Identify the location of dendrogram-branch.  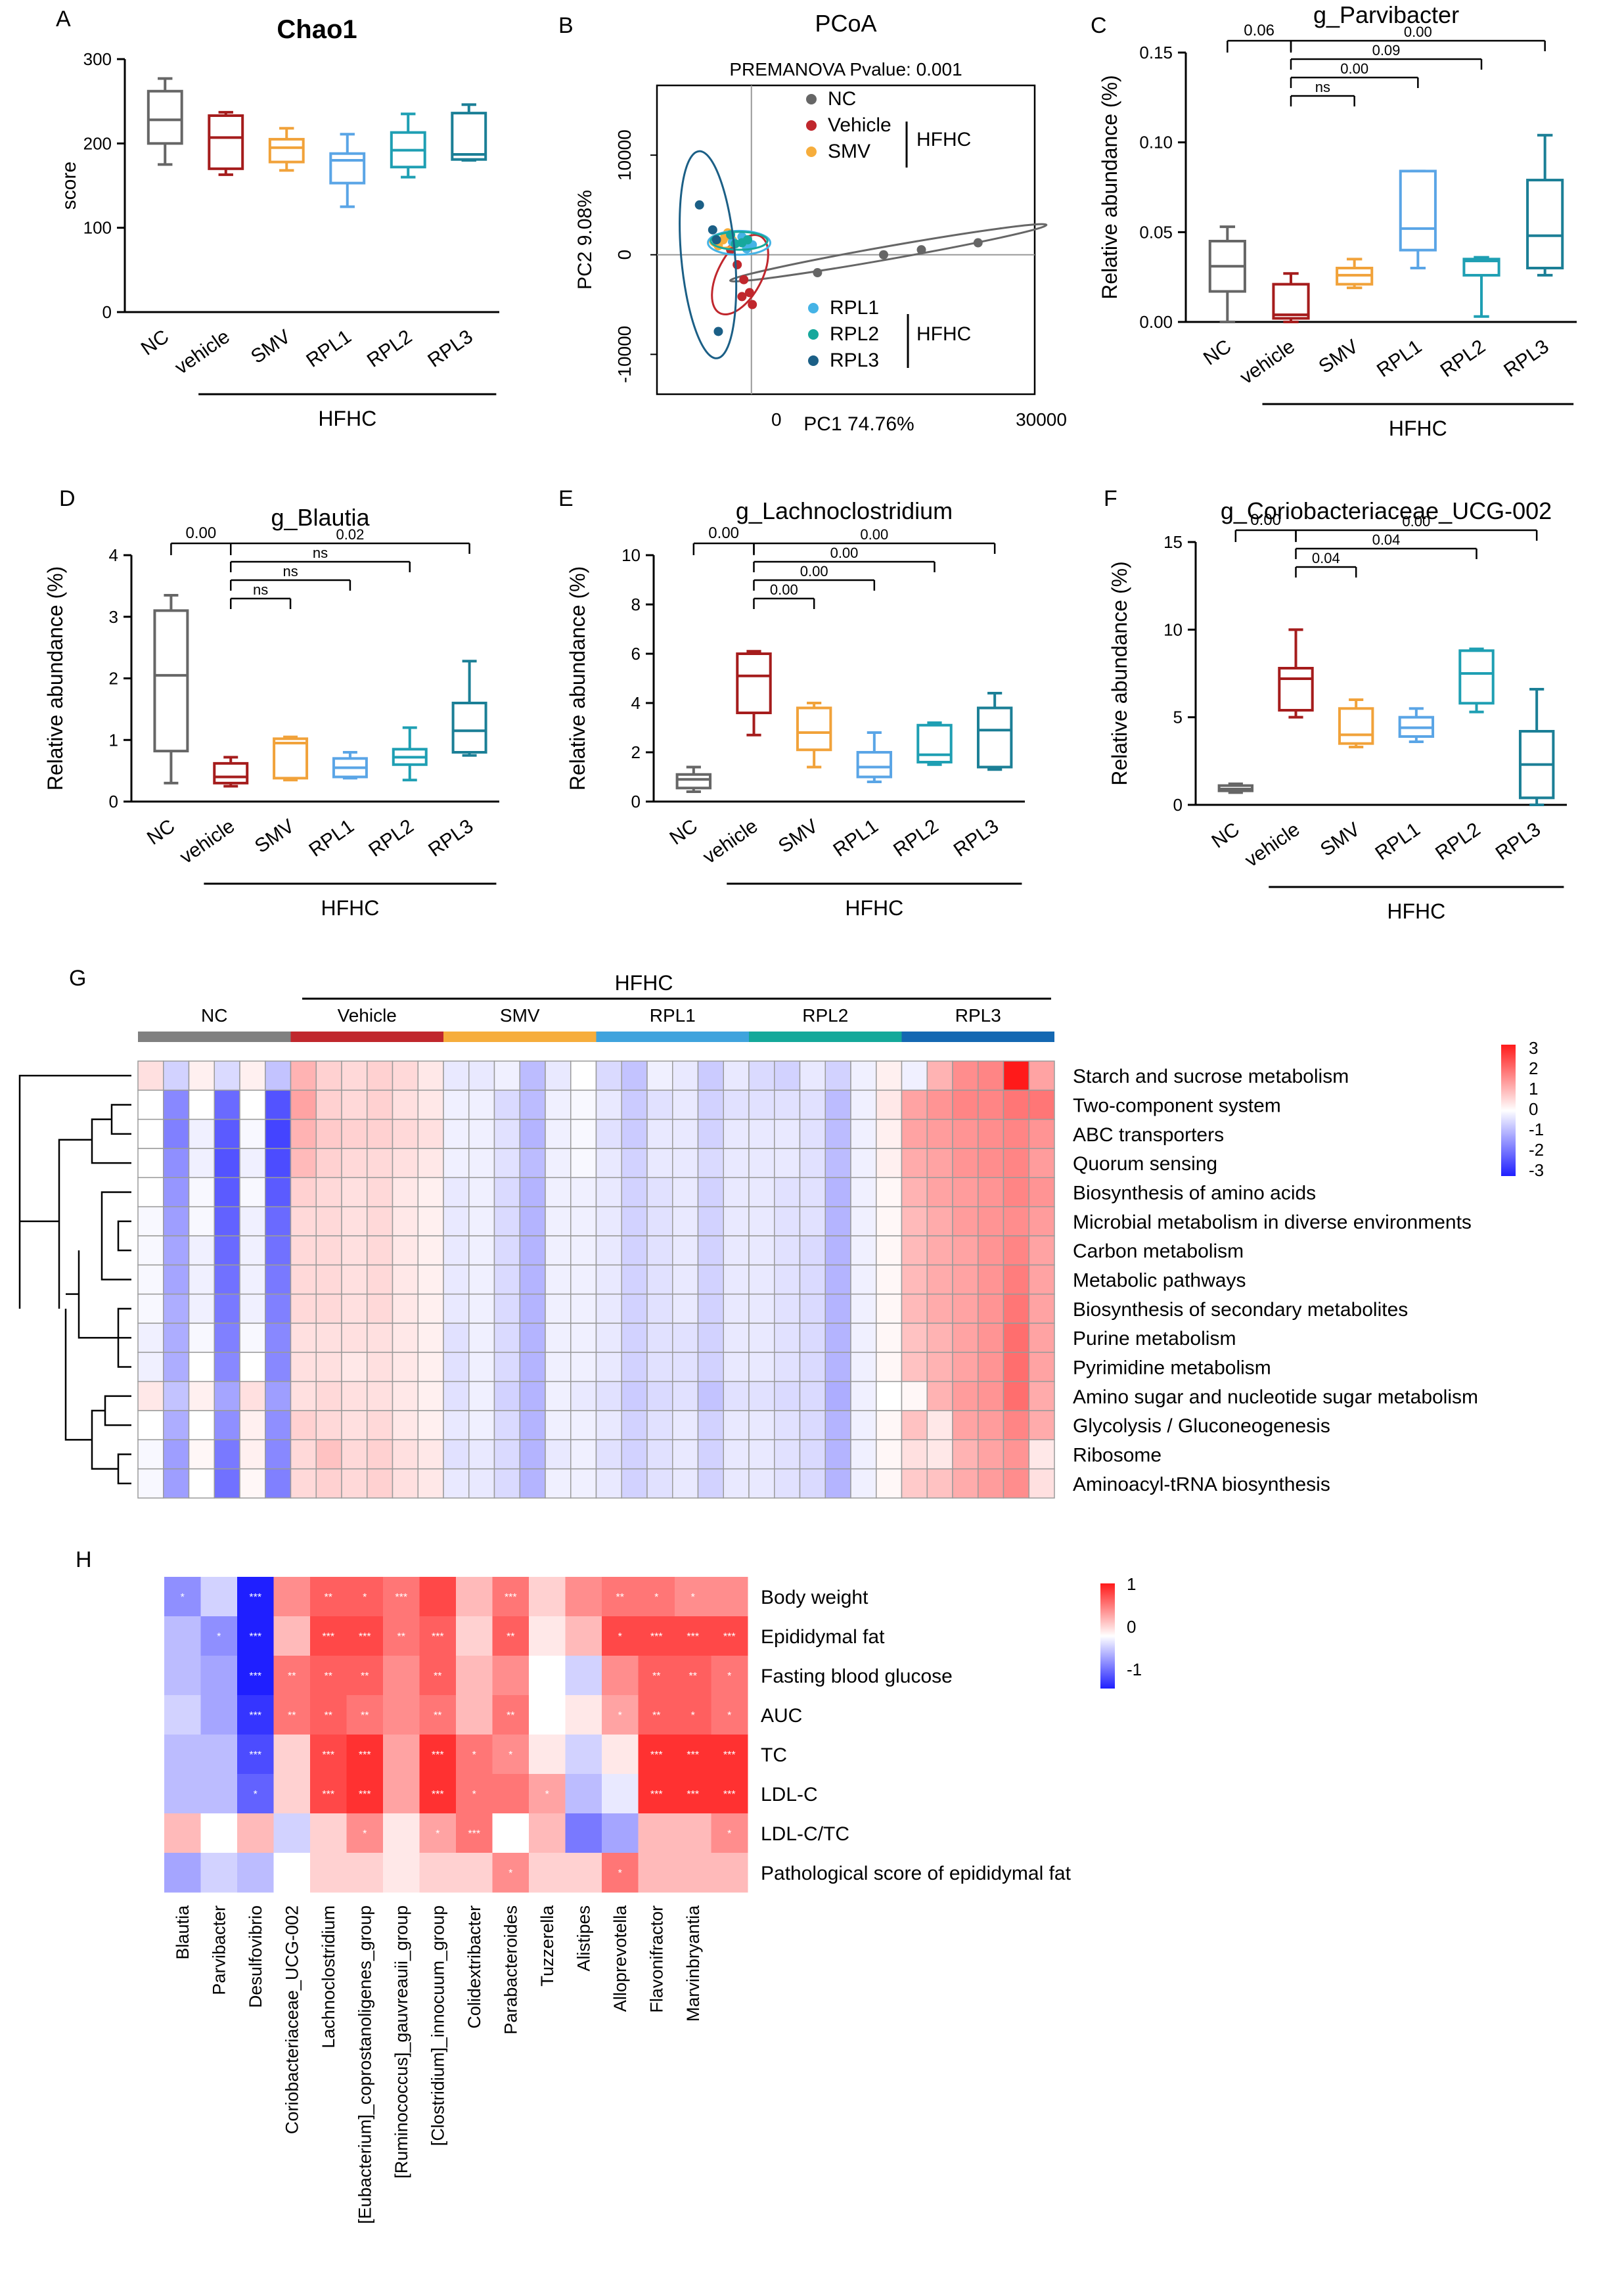
(124, 1469).